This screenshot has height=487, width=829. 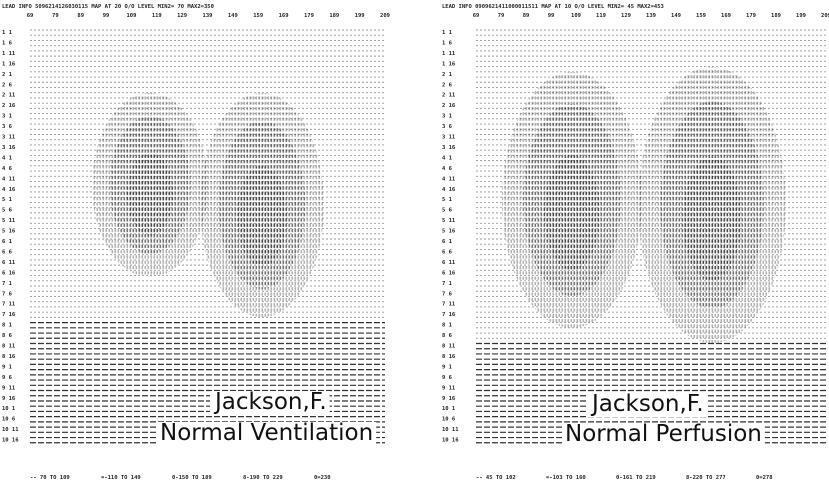 I want to click on row-label: 1 6, so click(x=7, y=43).